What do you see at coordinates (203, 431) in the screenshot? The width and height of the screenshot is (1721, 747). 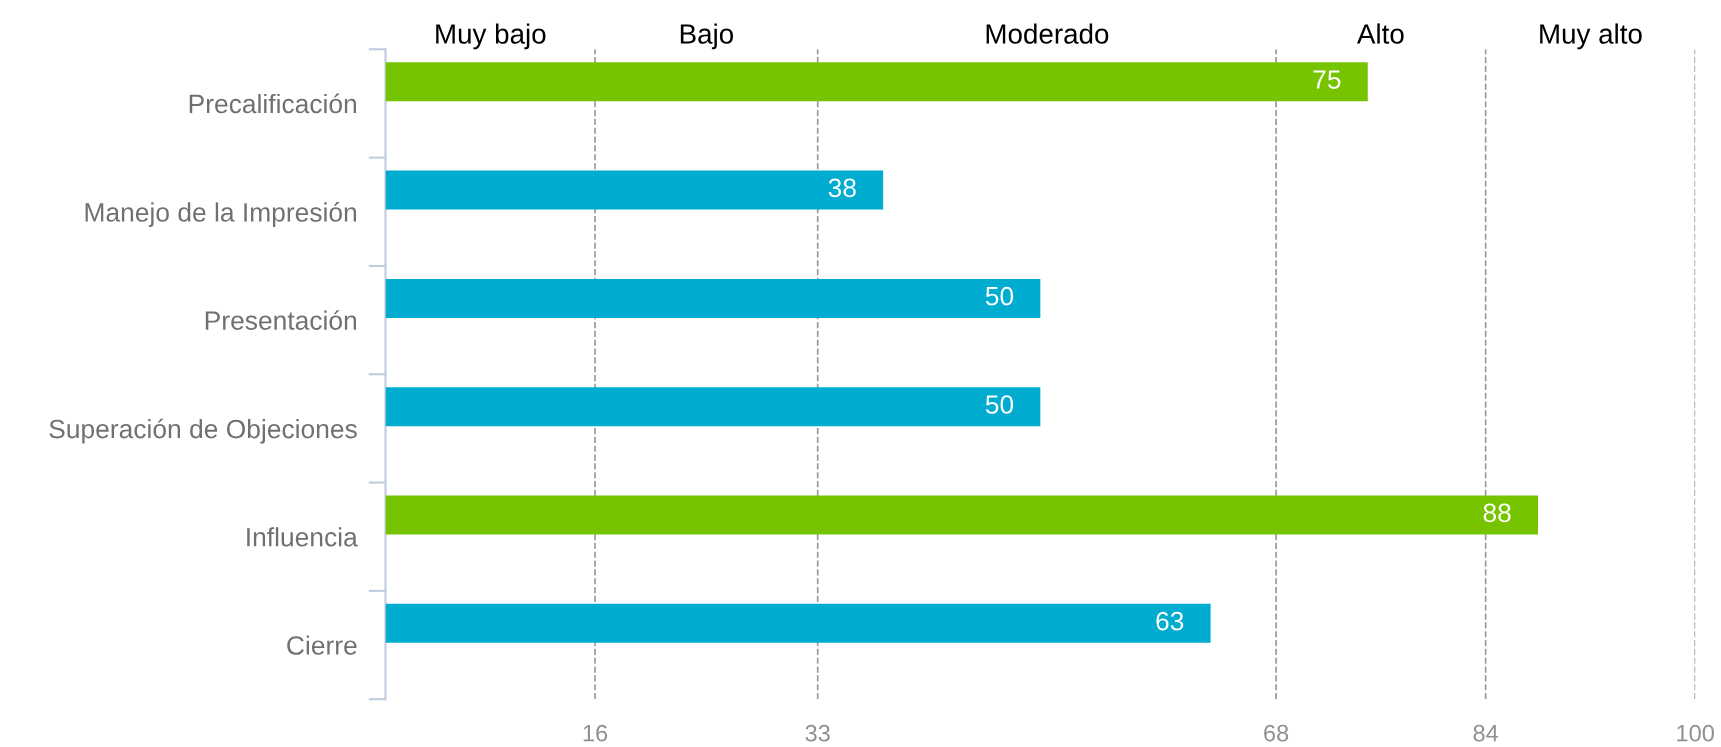 I see `y-tick-label: Superación de Objeciones` at bounding box center [203, 431].